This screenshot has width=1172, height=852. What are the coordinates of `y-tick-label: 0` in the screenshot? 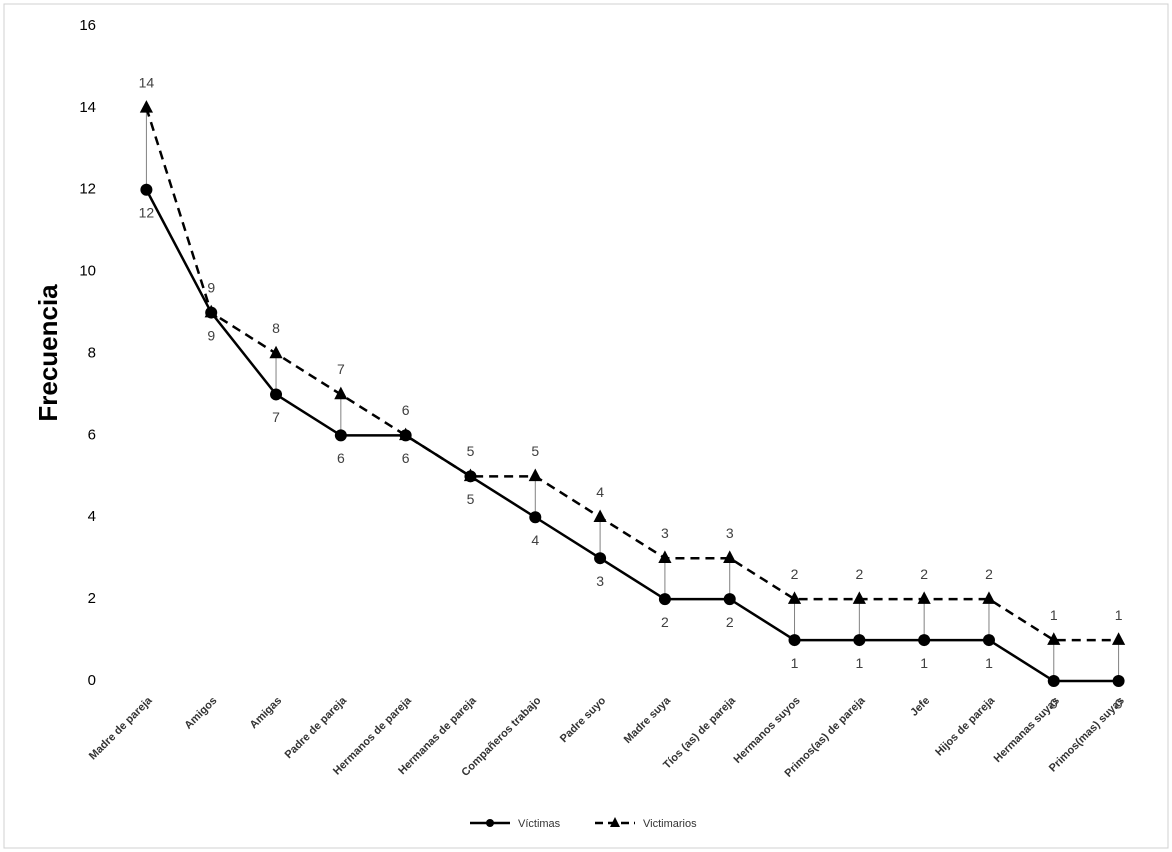 It's located at (92, 680).